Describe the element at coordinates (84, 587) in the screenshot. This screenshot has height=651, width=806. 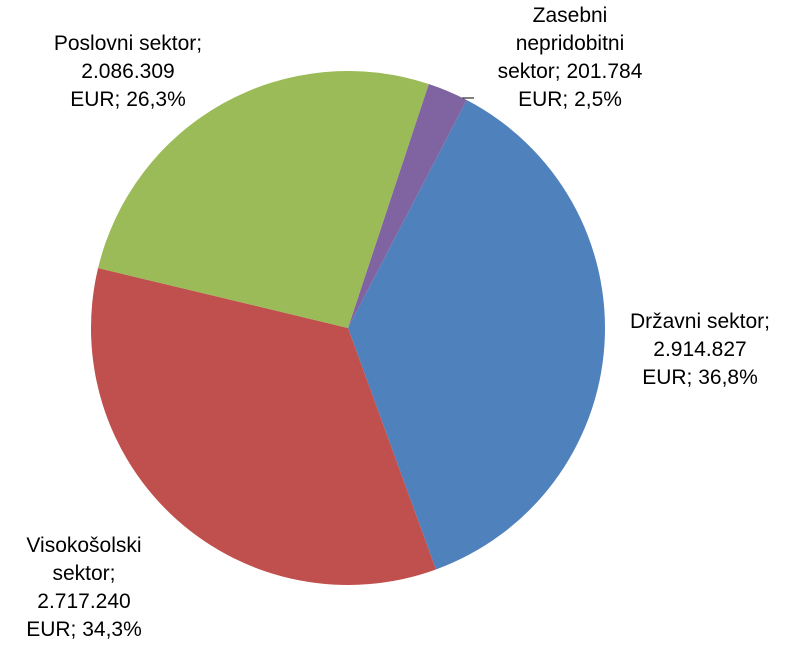
I see `data-label: Visokošolski sektor; 2.717.240 EUR; 34,3%` at that location.